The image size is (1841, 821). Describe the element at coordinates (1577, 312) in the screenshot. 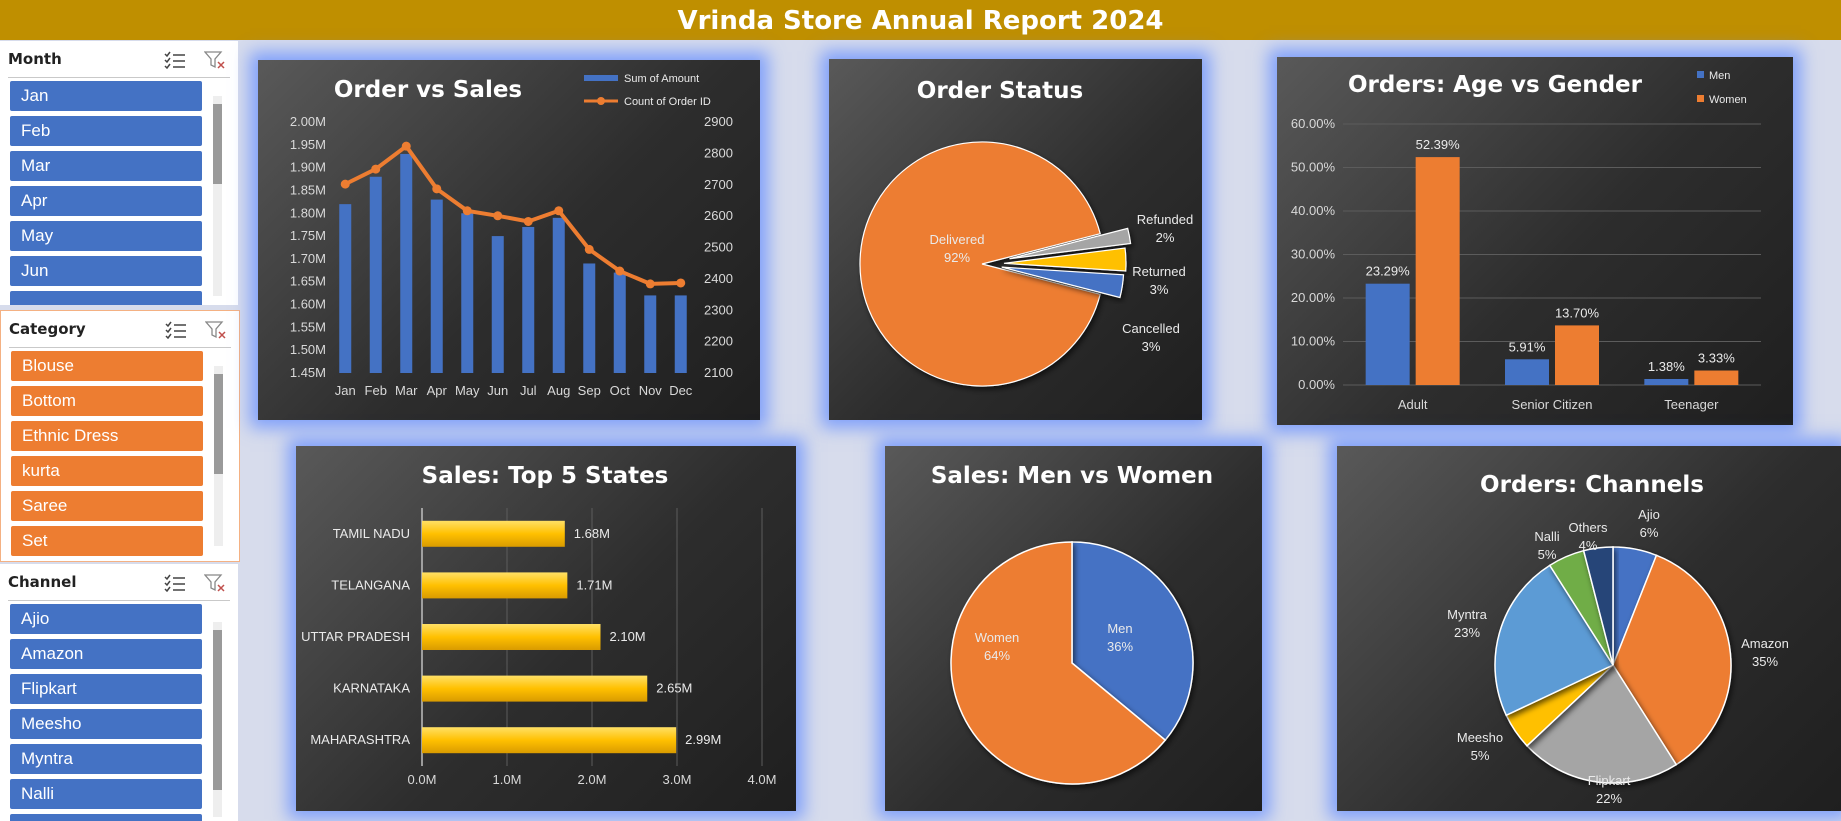

I see `data-label: 13.70%` at that location.